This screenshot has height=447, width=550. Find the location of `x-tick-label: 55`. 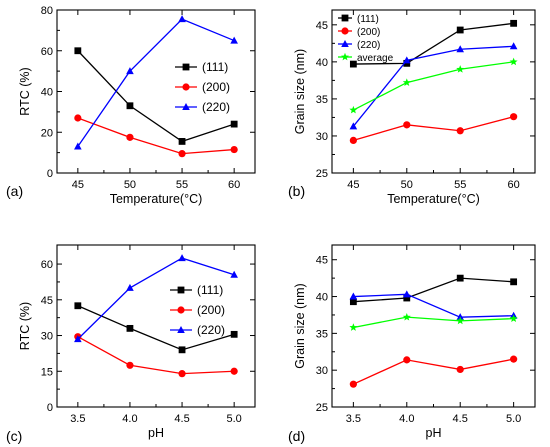

x-tick-label: 55 is located at coordinates (182, 185).